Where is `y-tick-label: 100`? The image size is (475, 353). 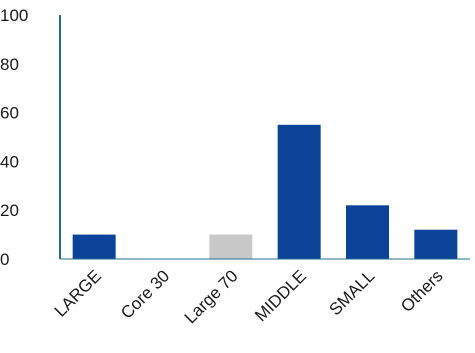
y-tick-label: 100 is located at coordinates (14, 15).